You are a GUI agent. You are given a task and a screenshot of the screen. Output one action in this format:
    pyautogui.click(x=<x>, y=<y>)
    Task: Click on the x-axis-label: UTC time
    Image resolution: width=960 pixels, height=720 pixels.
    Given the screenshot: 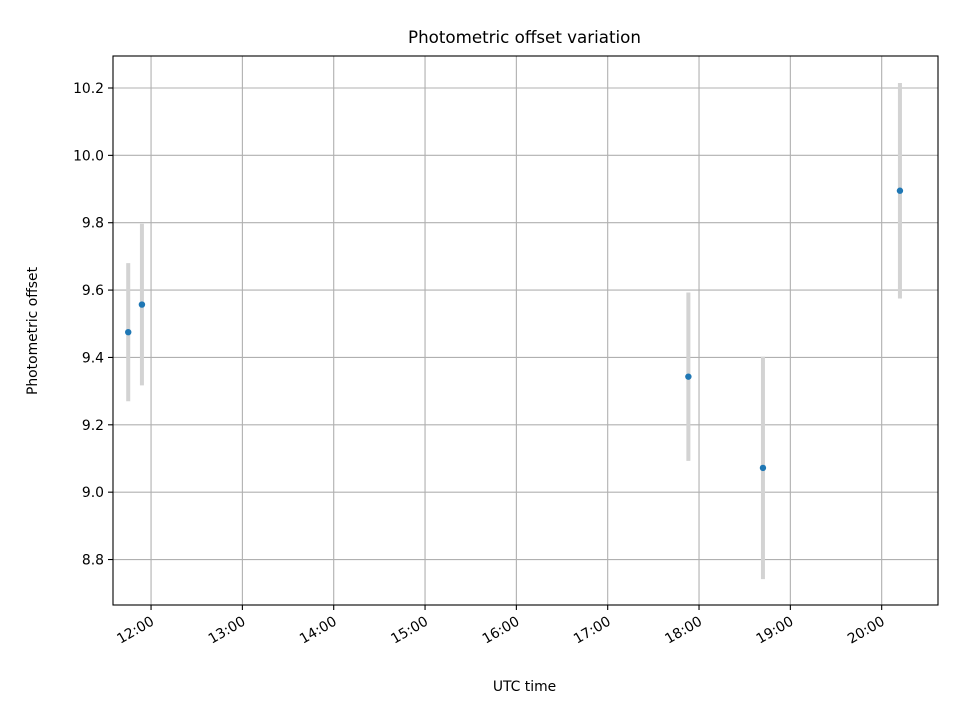 What is the action you would take?
    pyautogui.click(x=524, y=687)
    